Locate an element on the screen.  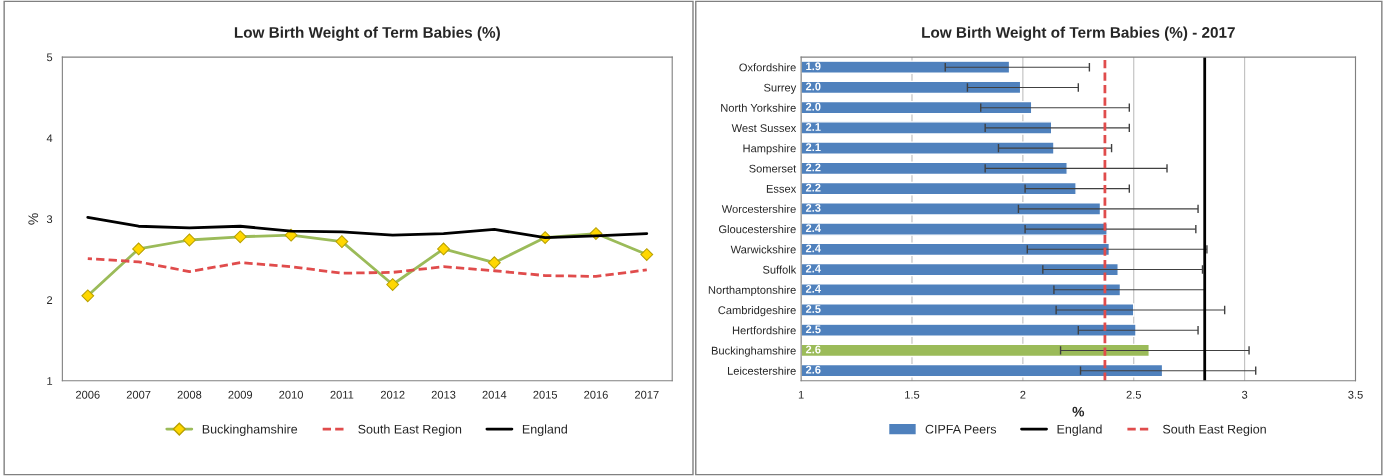
y-tick-label: Leicestershire is located at coordinates (762, 370).